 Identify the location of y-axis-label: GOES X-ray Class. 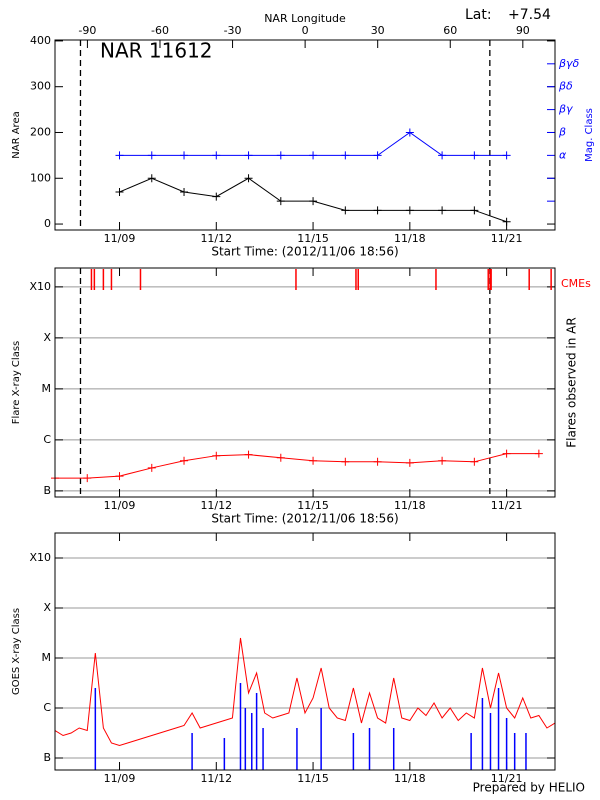
(16, 651).